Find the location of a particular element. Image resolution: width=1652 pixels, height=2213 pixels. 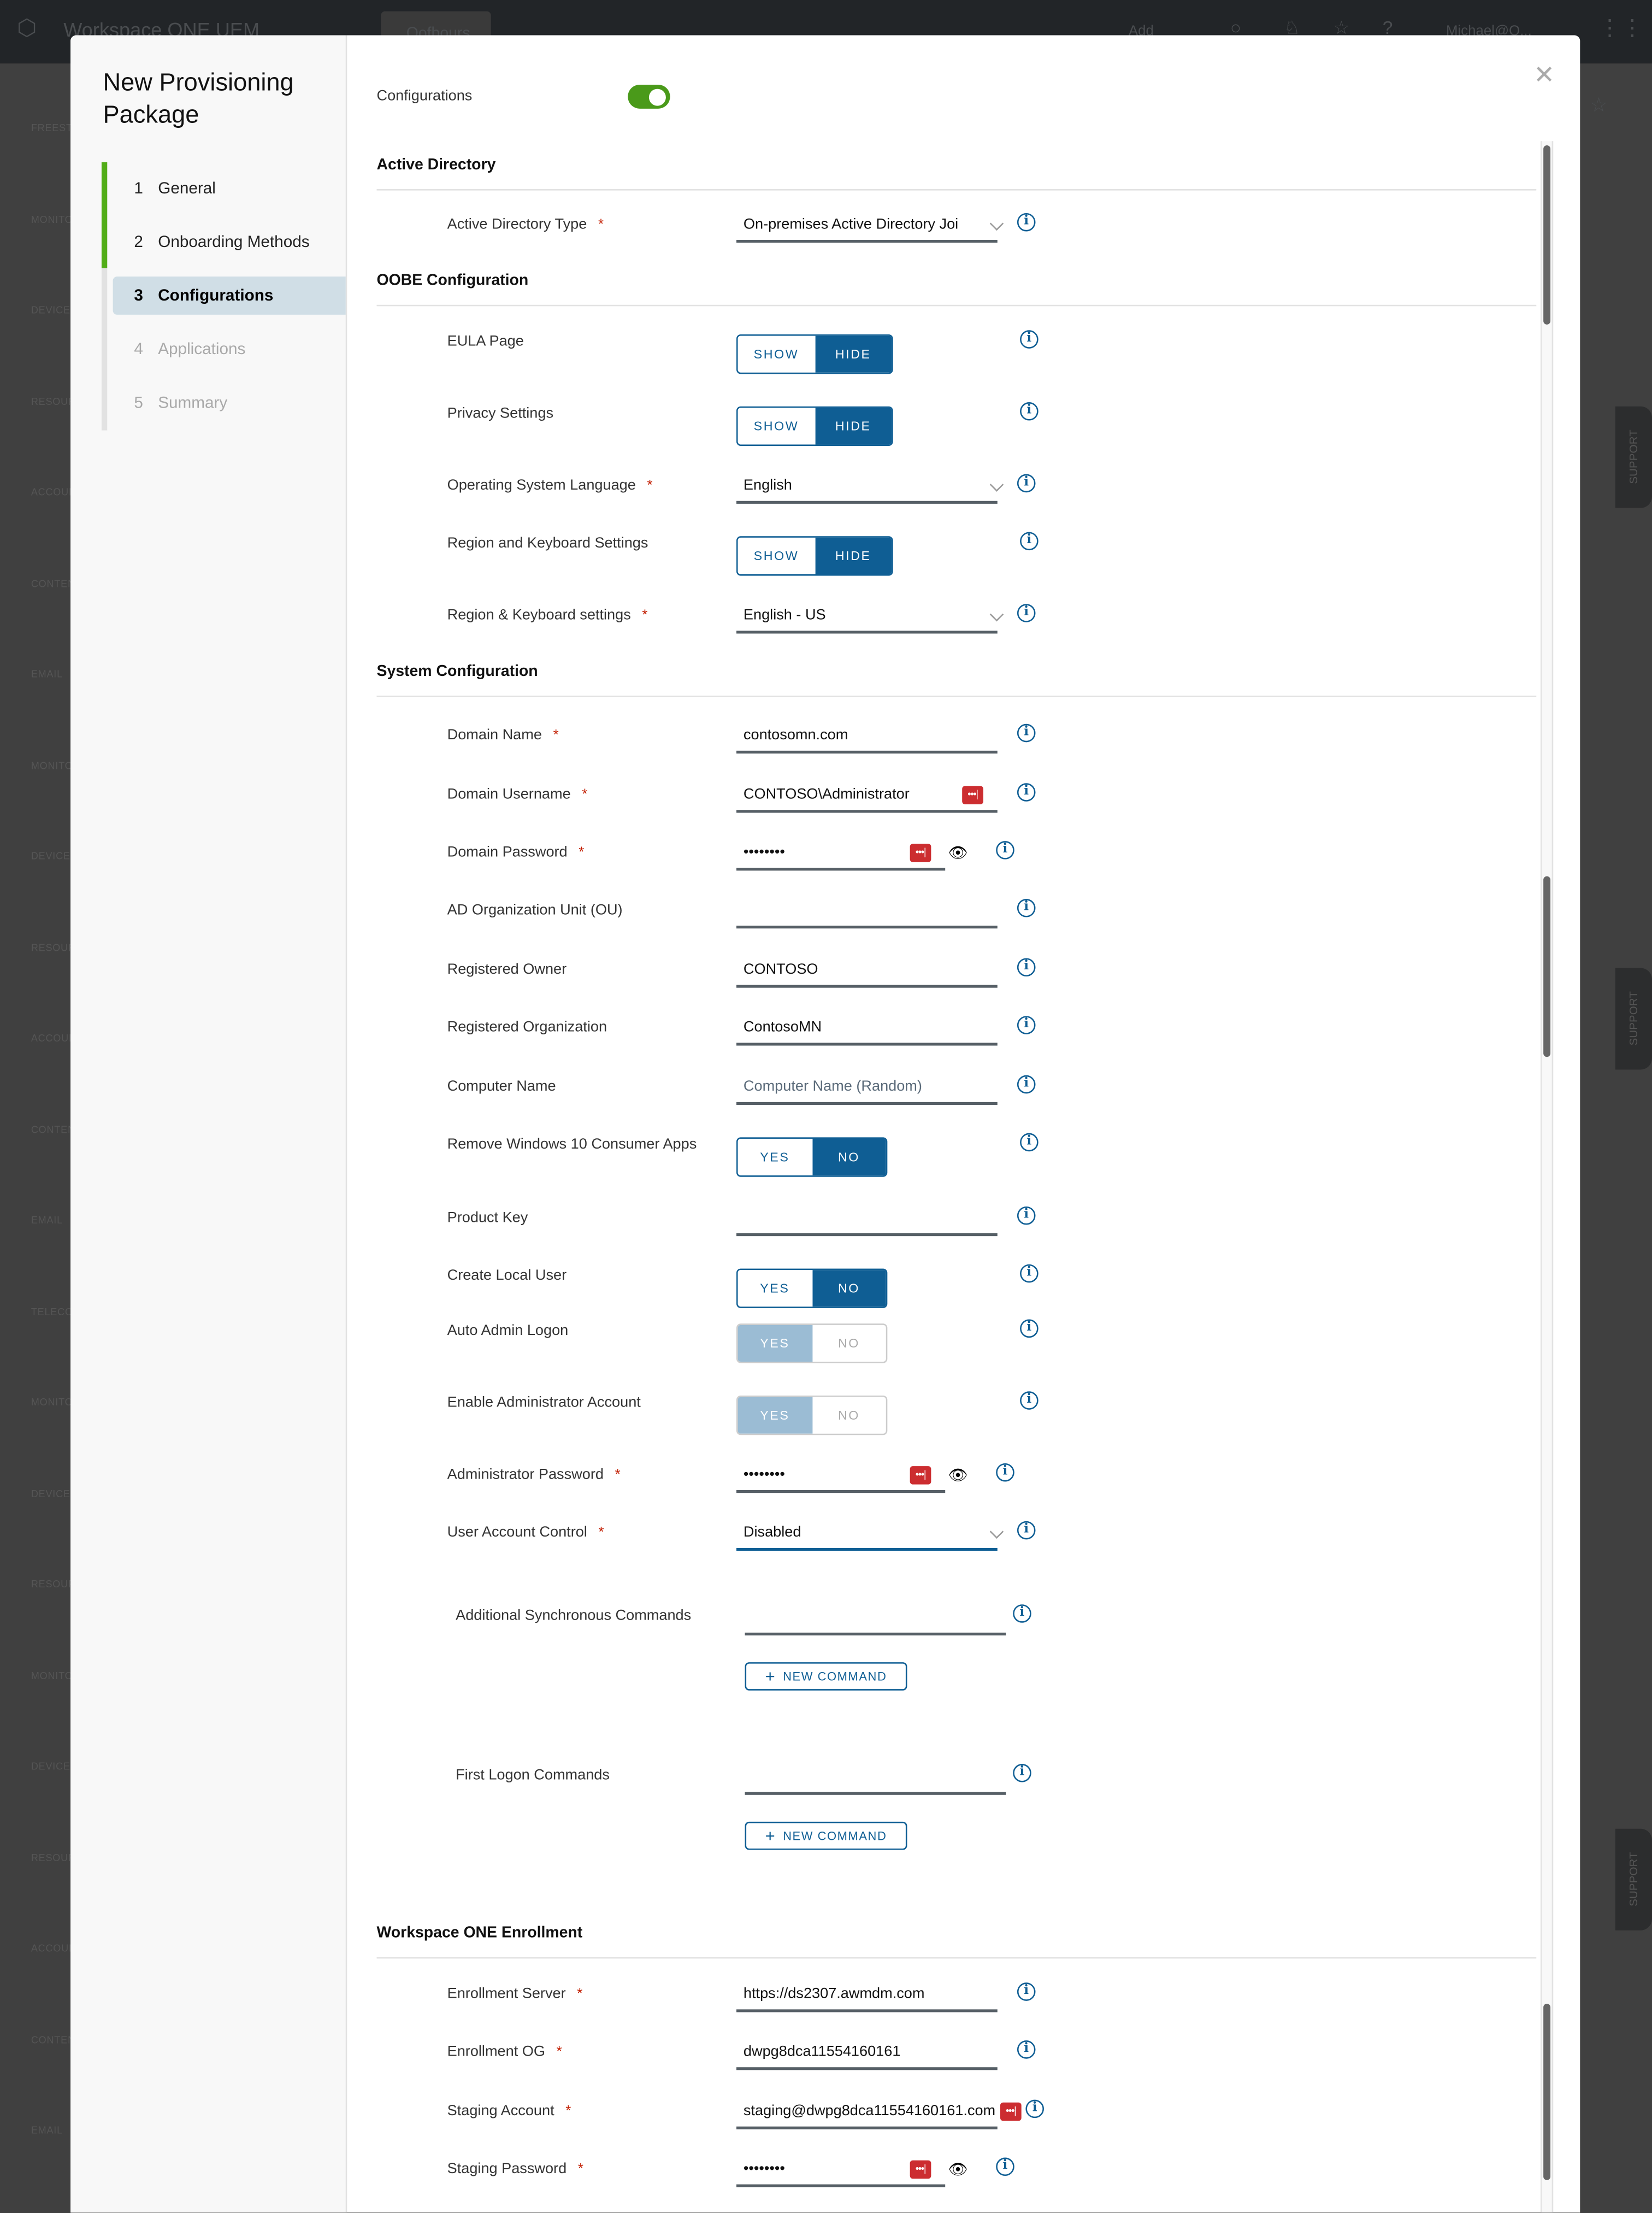

administrator-password-input: •••••••• is located at coordinates (764, 1475).